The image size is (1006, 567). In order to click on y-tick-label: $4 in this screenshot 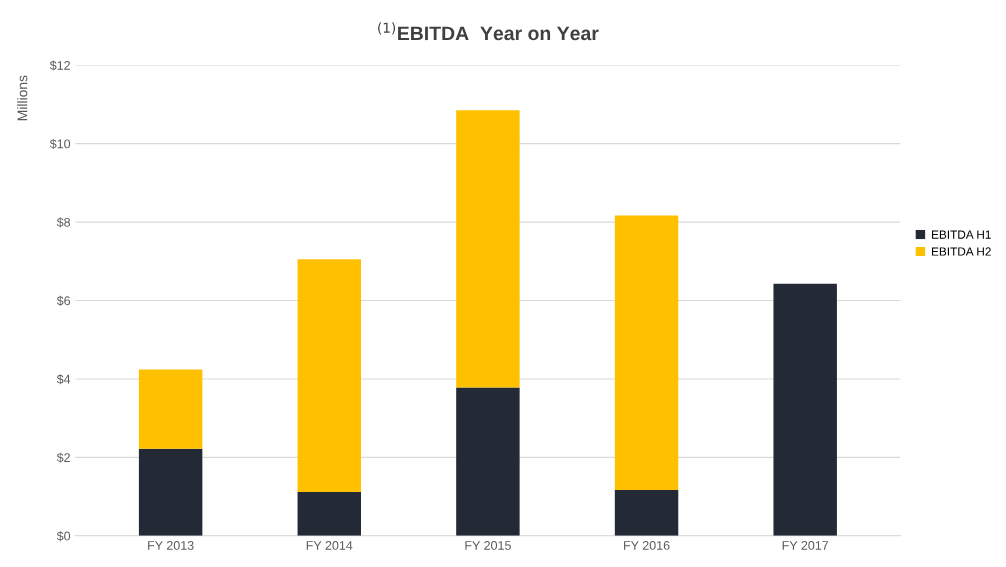, I will do `click(63, 379)`.